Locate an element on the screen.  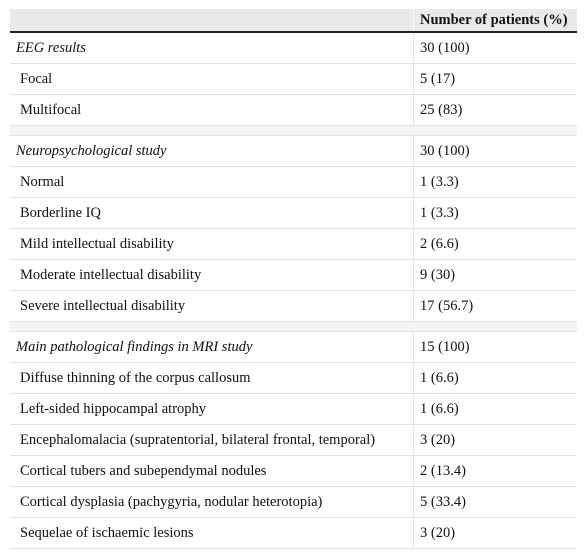
table-row: Severe intellectual disability 17 (56.7) is located at coordinates (293, 306).